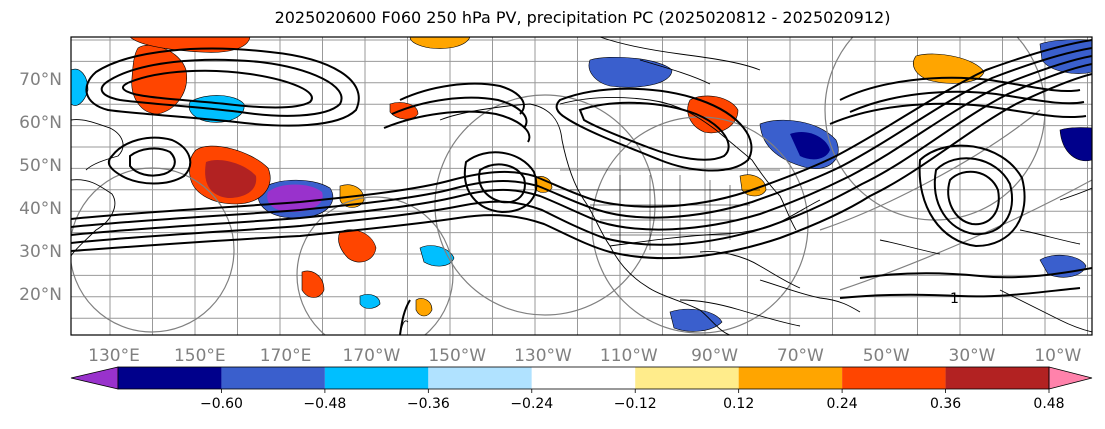 This screenshot has height=429, width=1105. Describe the element at coordinates (114, 356) in the screenshot. I see `longitude-label: 130°E` at that location.